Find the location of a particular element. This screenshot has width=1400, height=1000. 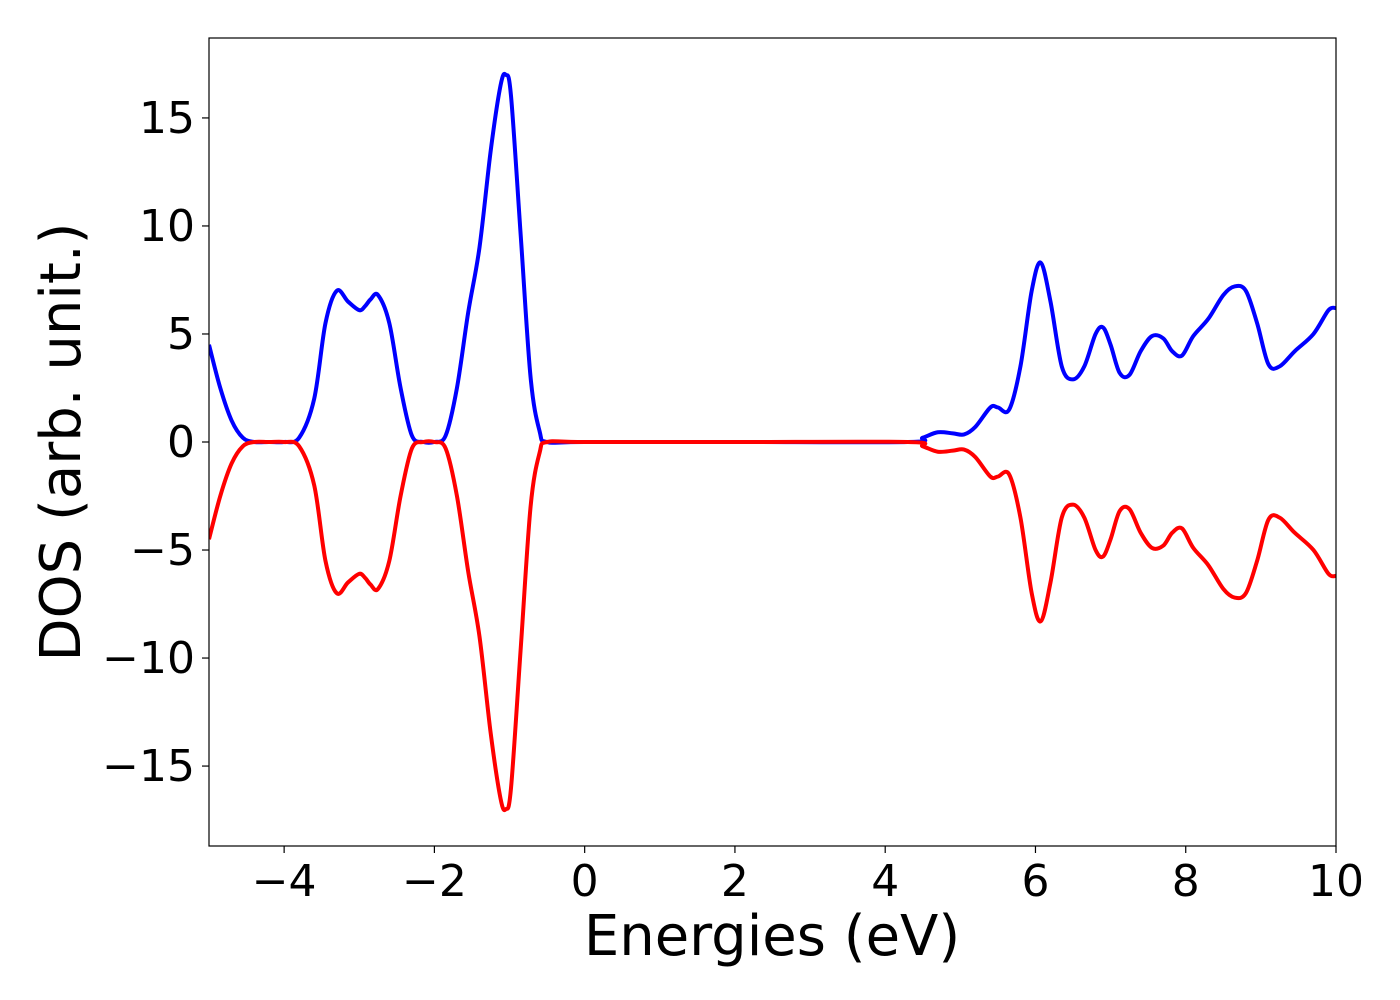

y-tick-label: 0 is located at coordinates (181, 442).